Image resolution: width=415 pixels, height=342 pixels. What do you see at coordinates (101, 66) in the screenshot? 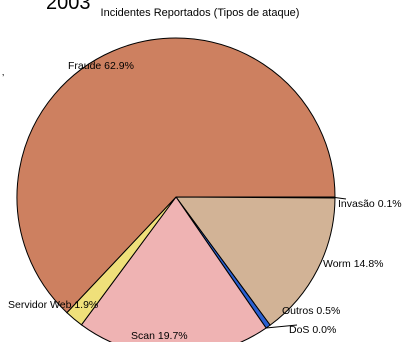
I see `slice-label-fraude: Fraude 62.9%` at bounding box center [101, 66].